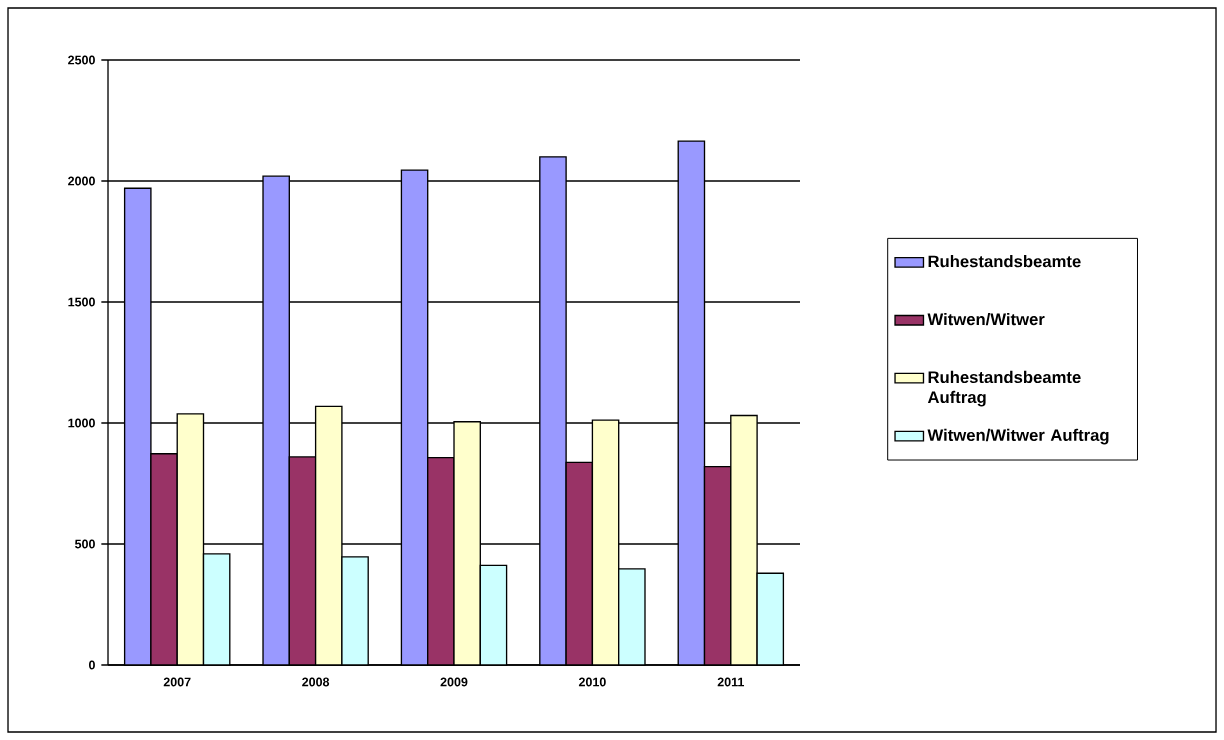  Describe the element at coordinates (177, 682) in the screenshot. I see `x-tick-label: 2007` at that location.